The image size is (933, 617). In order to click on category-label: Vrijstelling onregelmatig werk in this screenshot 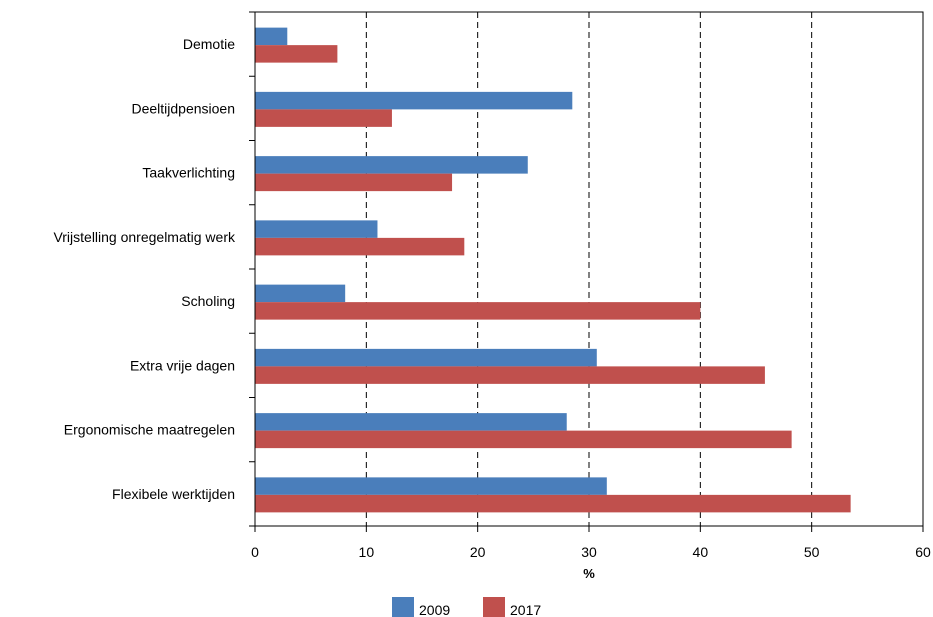, I will do `click(144, 237)`.